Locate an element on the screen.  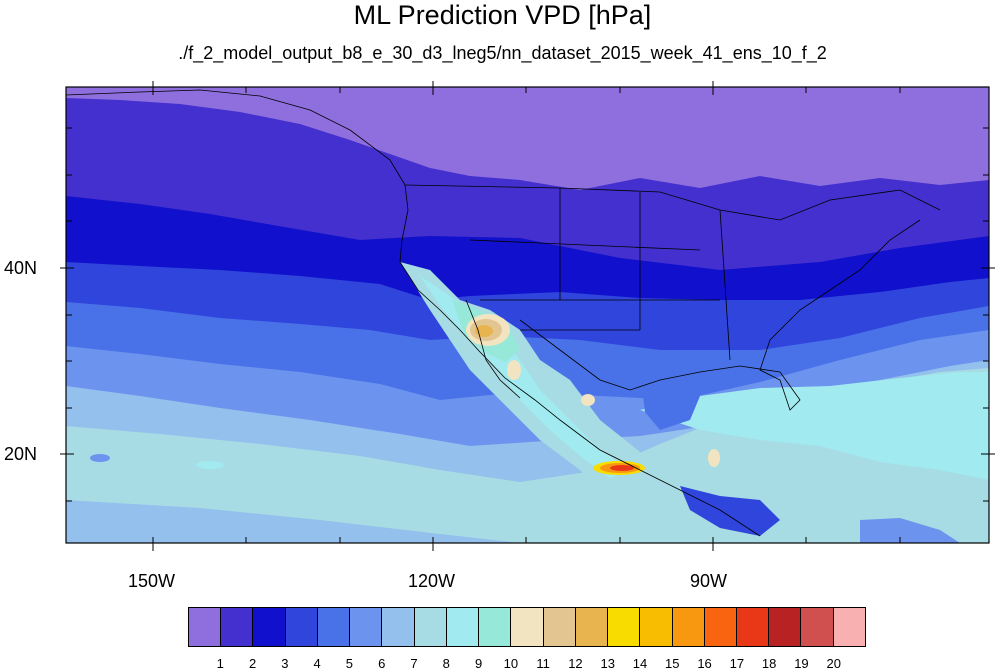
lat-label-40n: 40N is located at coordinates (21, 268).